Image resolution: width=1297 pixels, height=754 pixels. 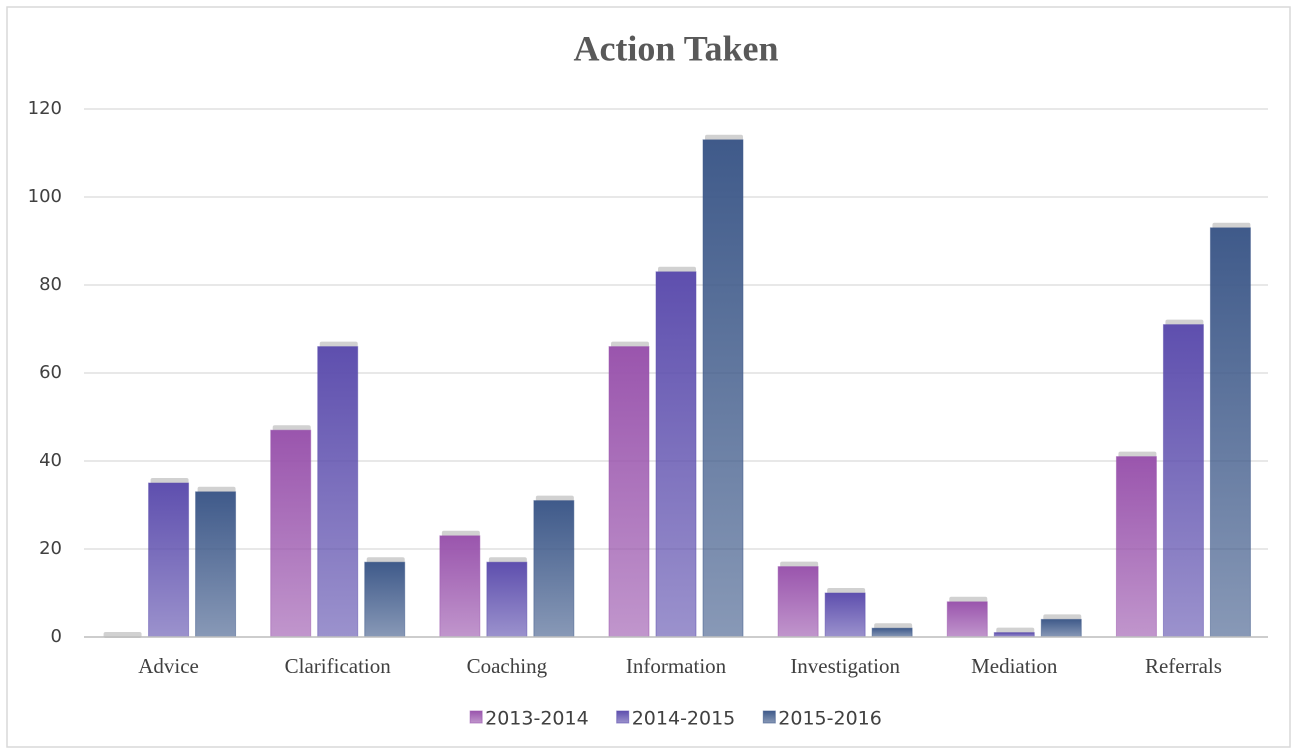 I want to click on y-tick-label: 20, so click(x=50, y=548).